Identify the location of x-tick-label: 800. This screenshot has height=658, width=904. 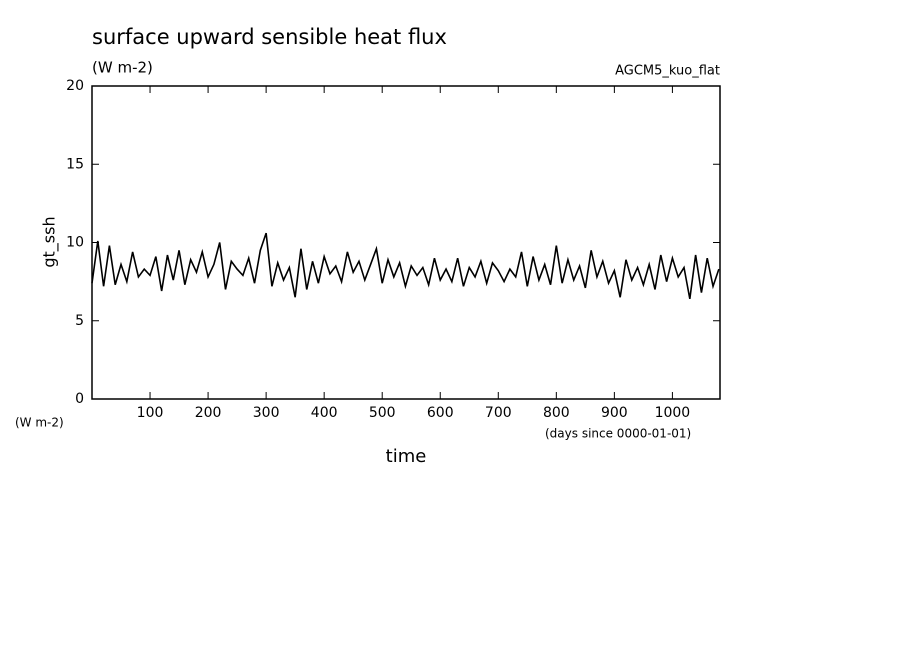
(556, 413).